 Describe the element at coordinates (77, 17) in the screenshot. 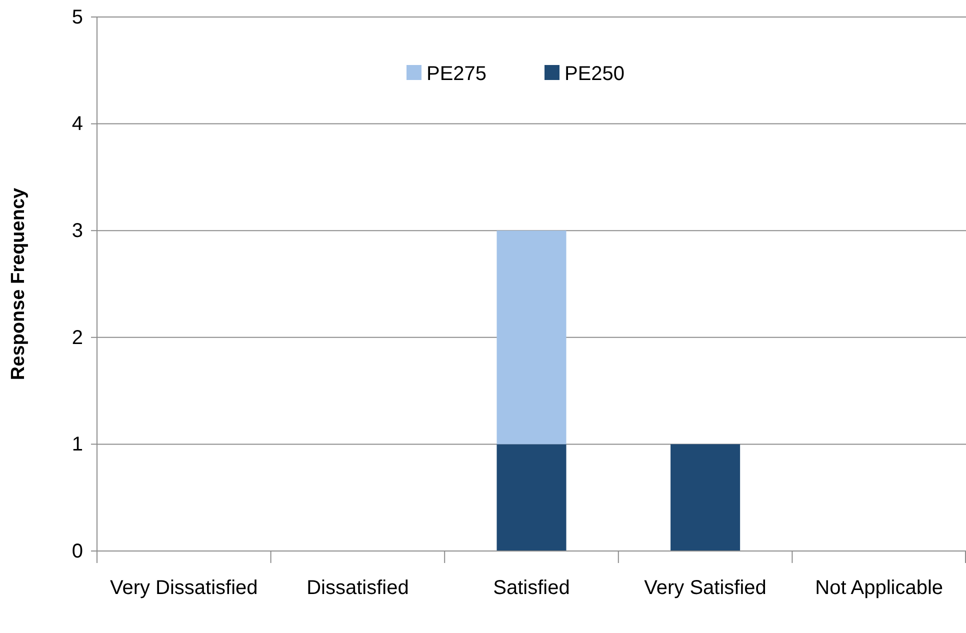

I see `y-tick-label: 5` at that location.